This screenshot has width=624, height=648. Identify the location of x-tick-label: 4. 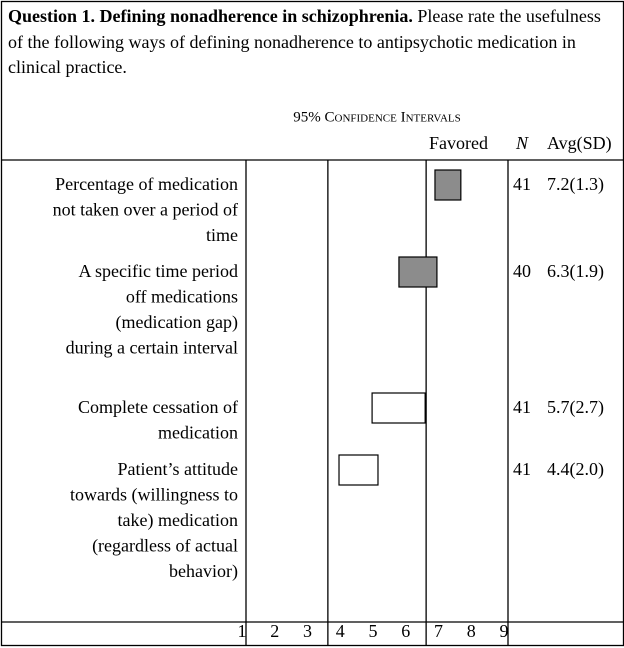
(340, 631).